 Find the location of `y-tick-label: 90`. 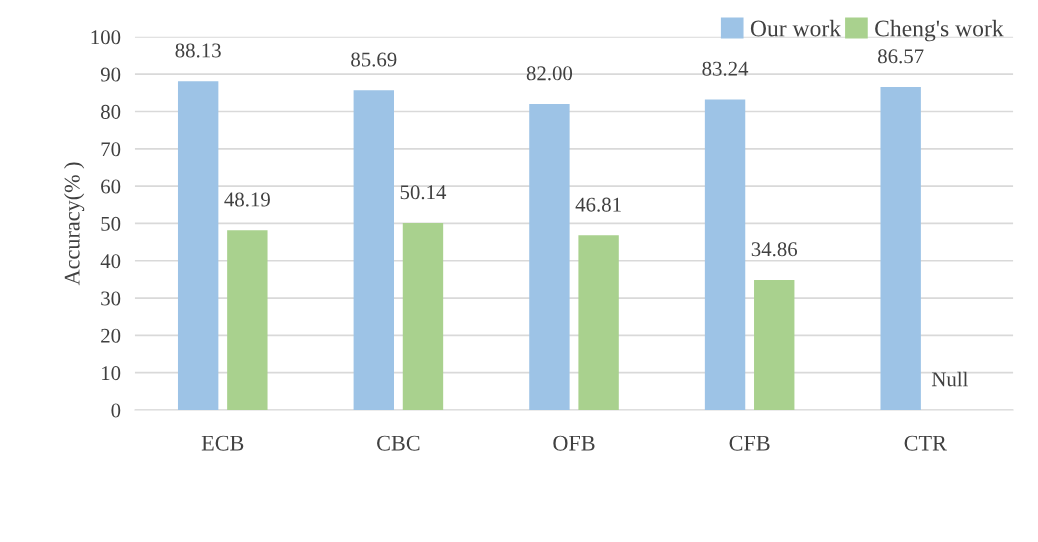

y-tick-label: 90 is located at coordinates (110, 74).